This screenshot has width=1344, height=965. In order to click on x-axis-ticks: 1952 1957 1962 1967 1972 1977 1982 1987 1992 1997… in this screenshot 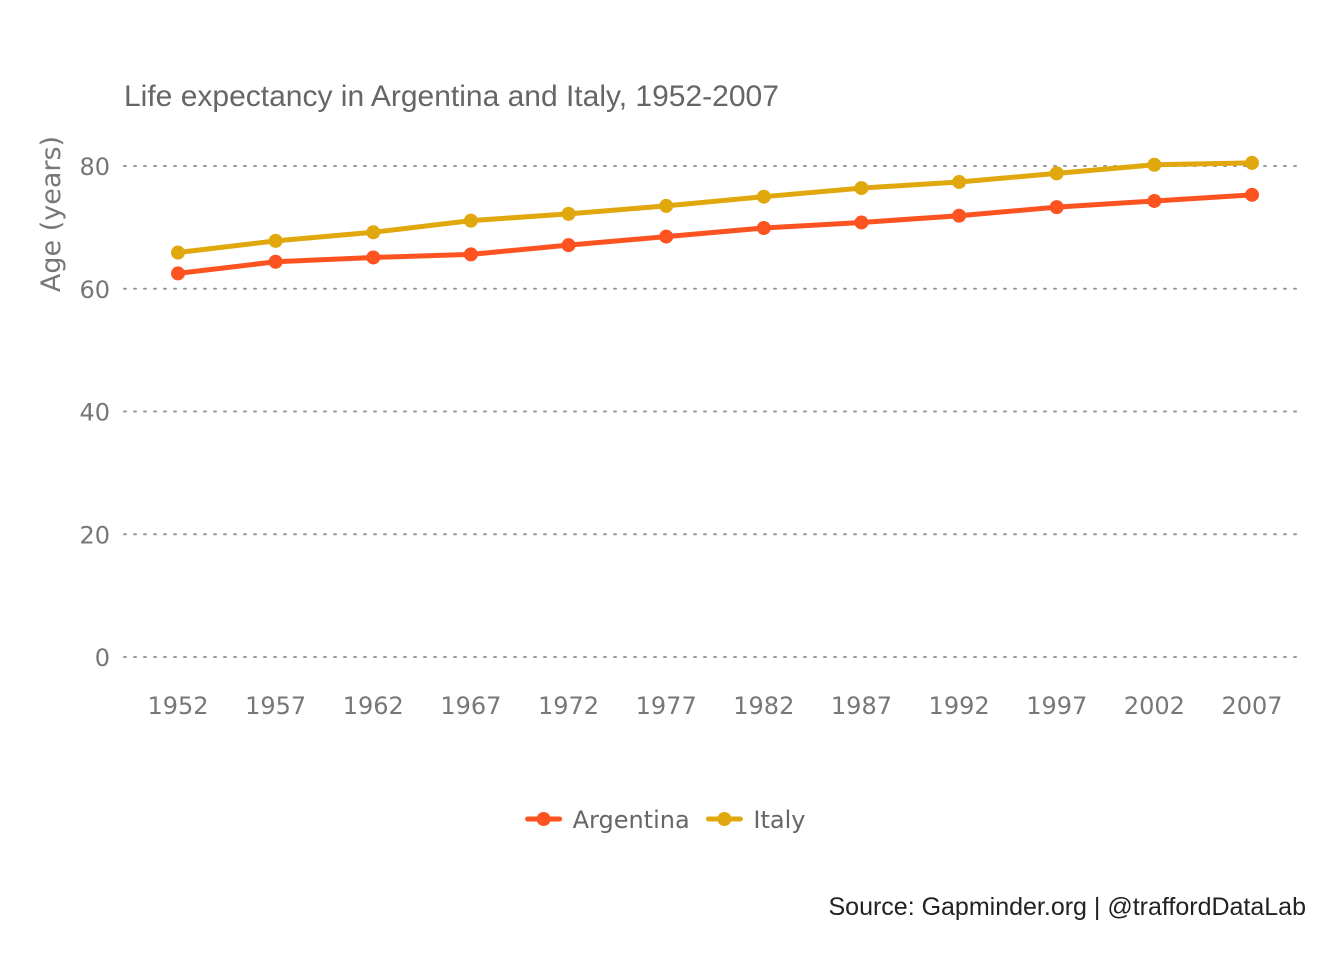, I will do `click(714, 706)`.